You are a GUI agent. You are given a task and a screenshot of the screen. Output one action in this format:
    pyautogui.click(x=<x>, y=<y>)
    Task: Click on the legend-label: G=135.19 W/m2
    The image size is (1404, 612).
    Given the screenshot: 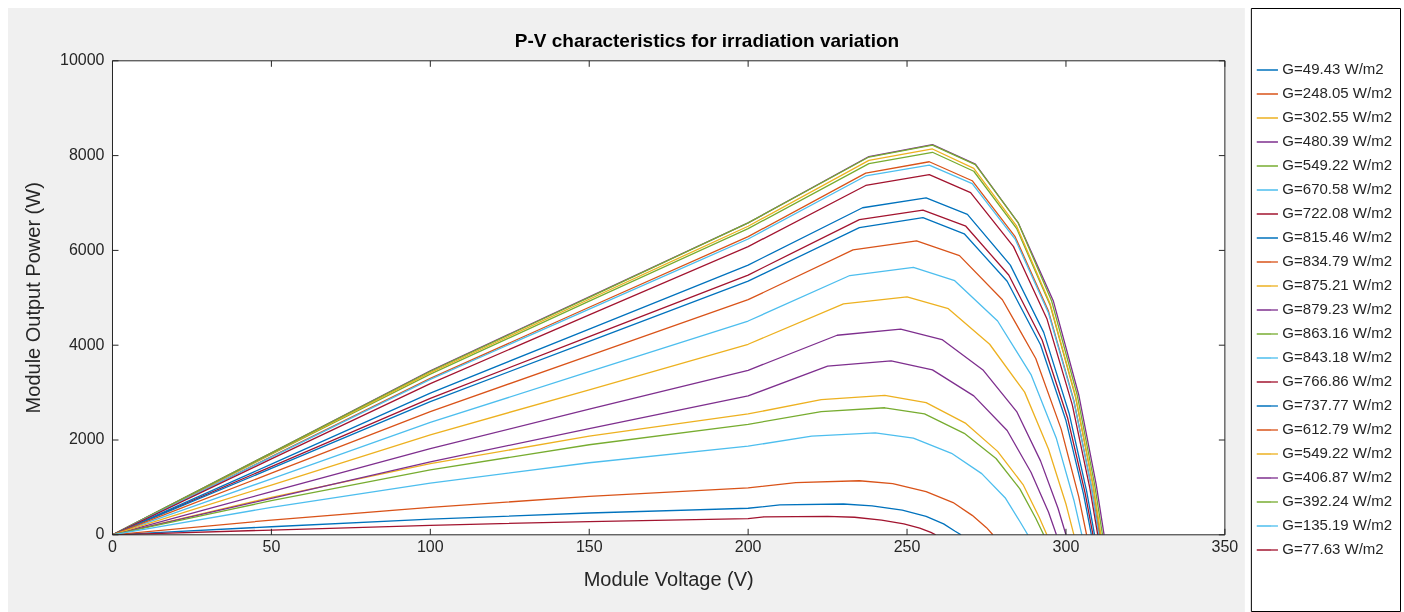 What is the action you would take?
    pyautogui.click(x=1337, y=525)
    